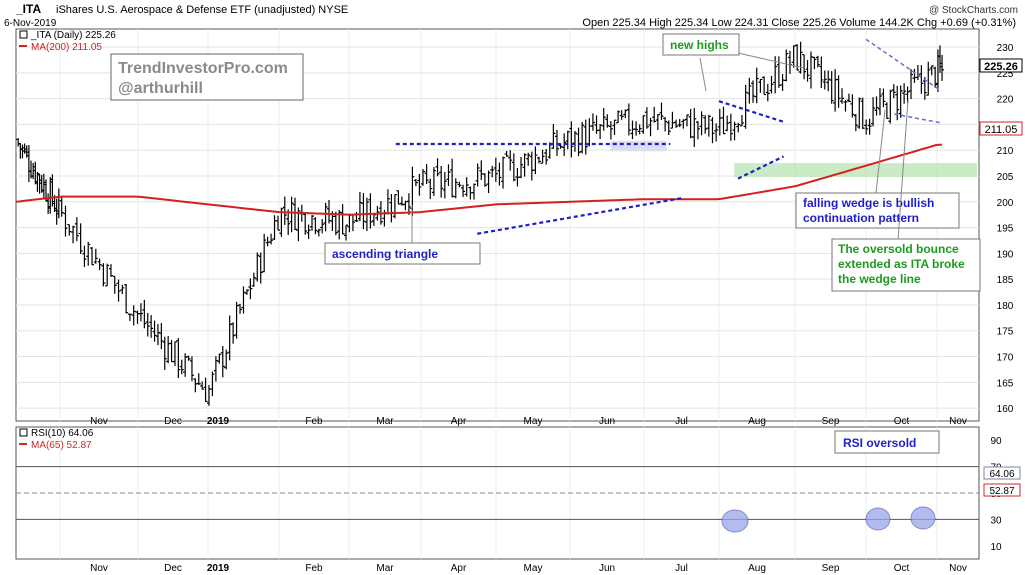 The height and width of the screenshot is (575, 1025). Describe the element at coordinates (28, 9) in the screenshot. I see `ticker-symbol: _ITA` at that location.